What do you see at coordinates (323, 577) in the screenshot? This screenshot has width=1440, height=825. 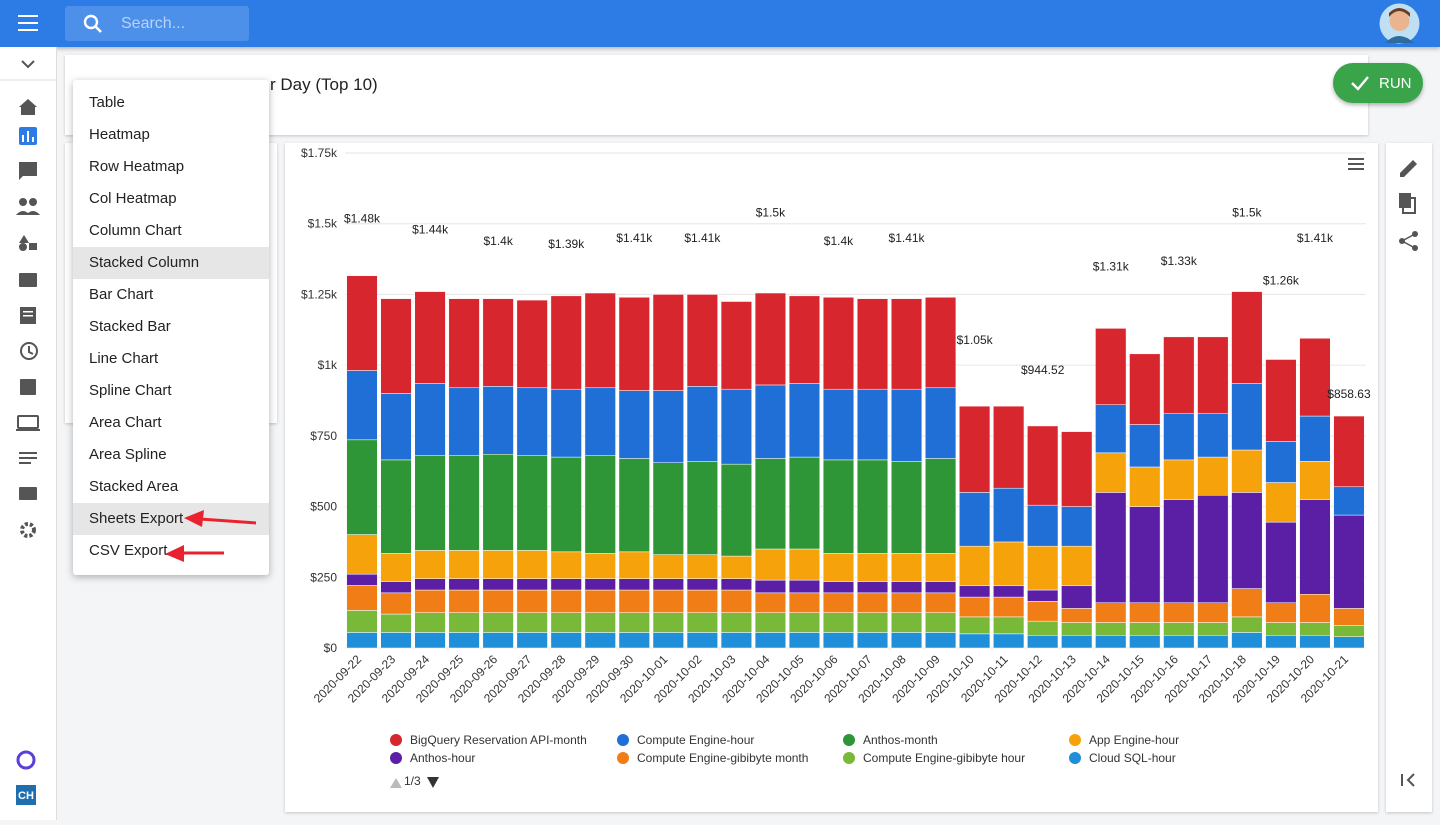 I see `y-tick-label: $250` at bounding box center [323, 577].